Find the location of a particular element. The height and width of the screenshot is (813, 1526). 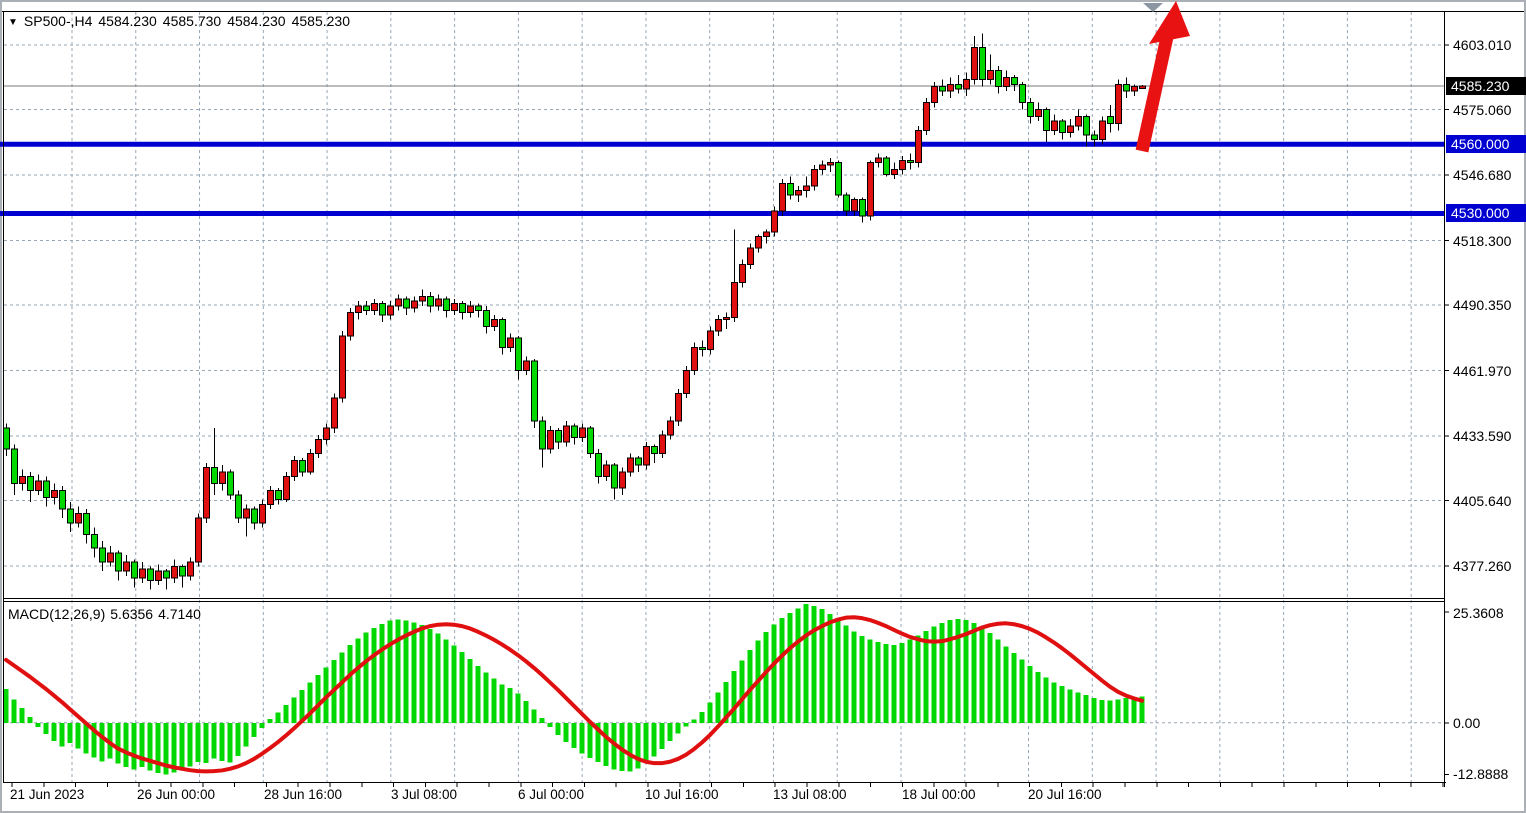

quote-close: 4585.230 is located at coordinates (321, 21).